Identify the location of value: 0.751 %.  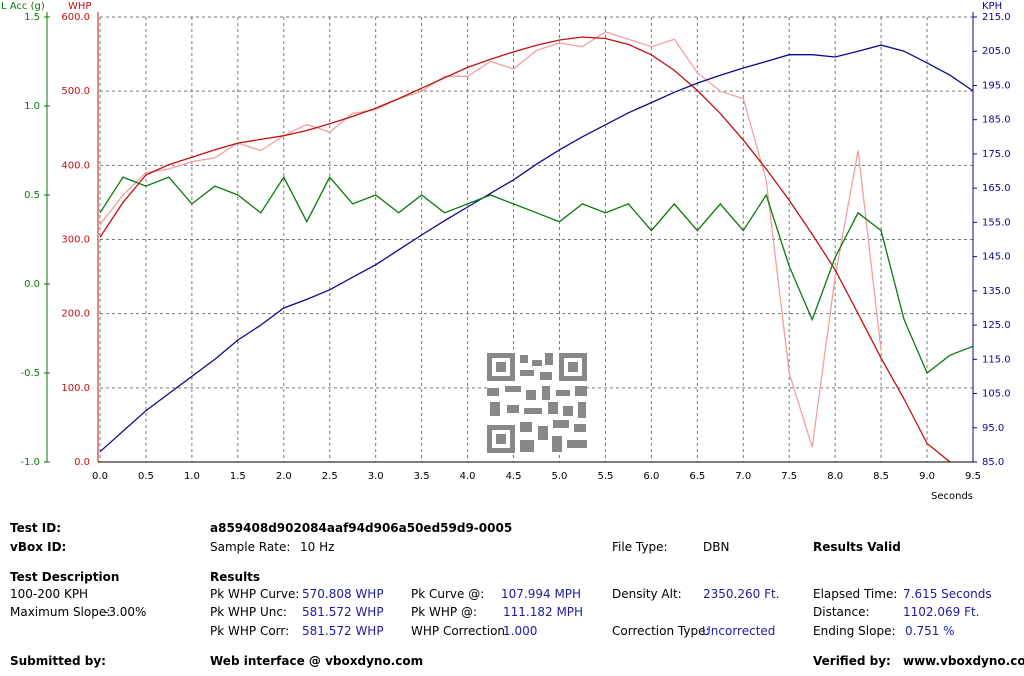
(930, 631).